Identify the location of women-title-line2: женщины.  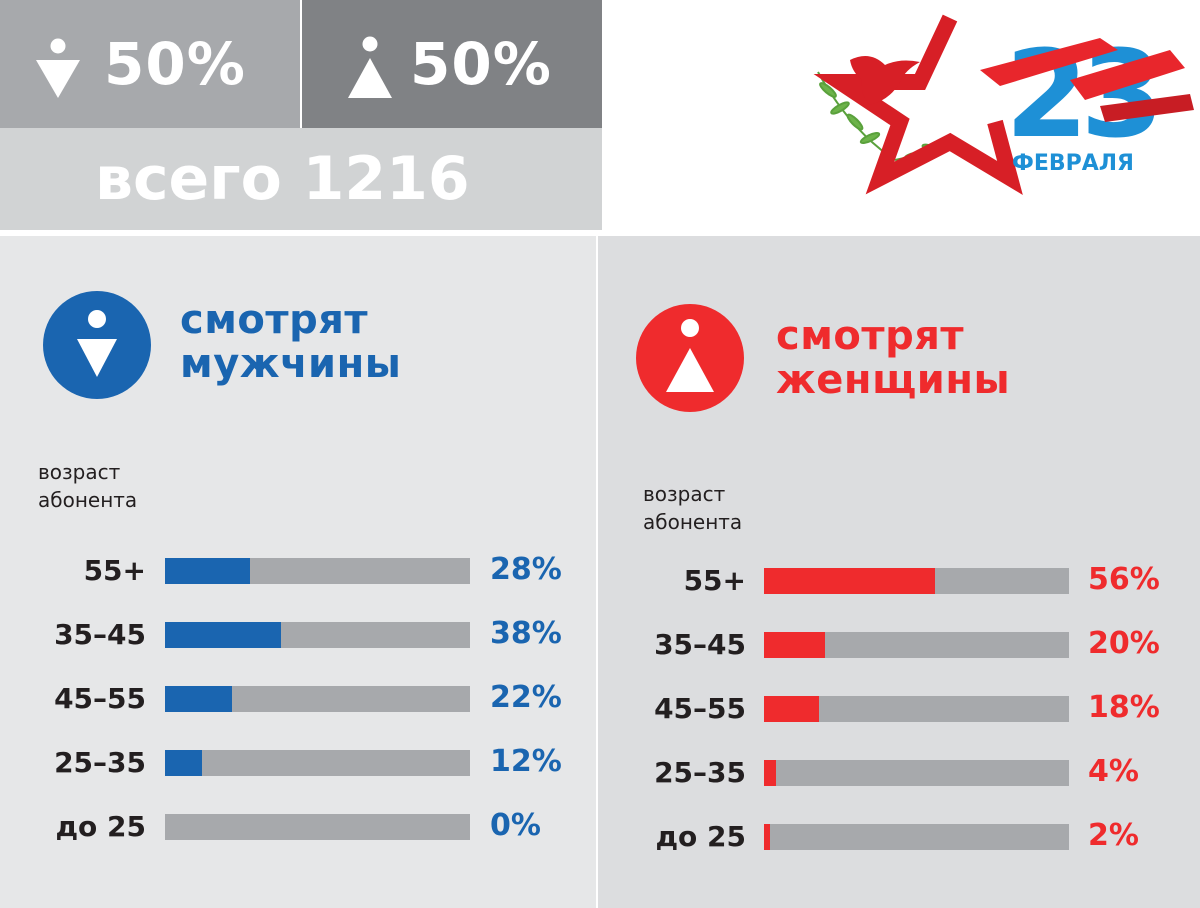
(893, 380).